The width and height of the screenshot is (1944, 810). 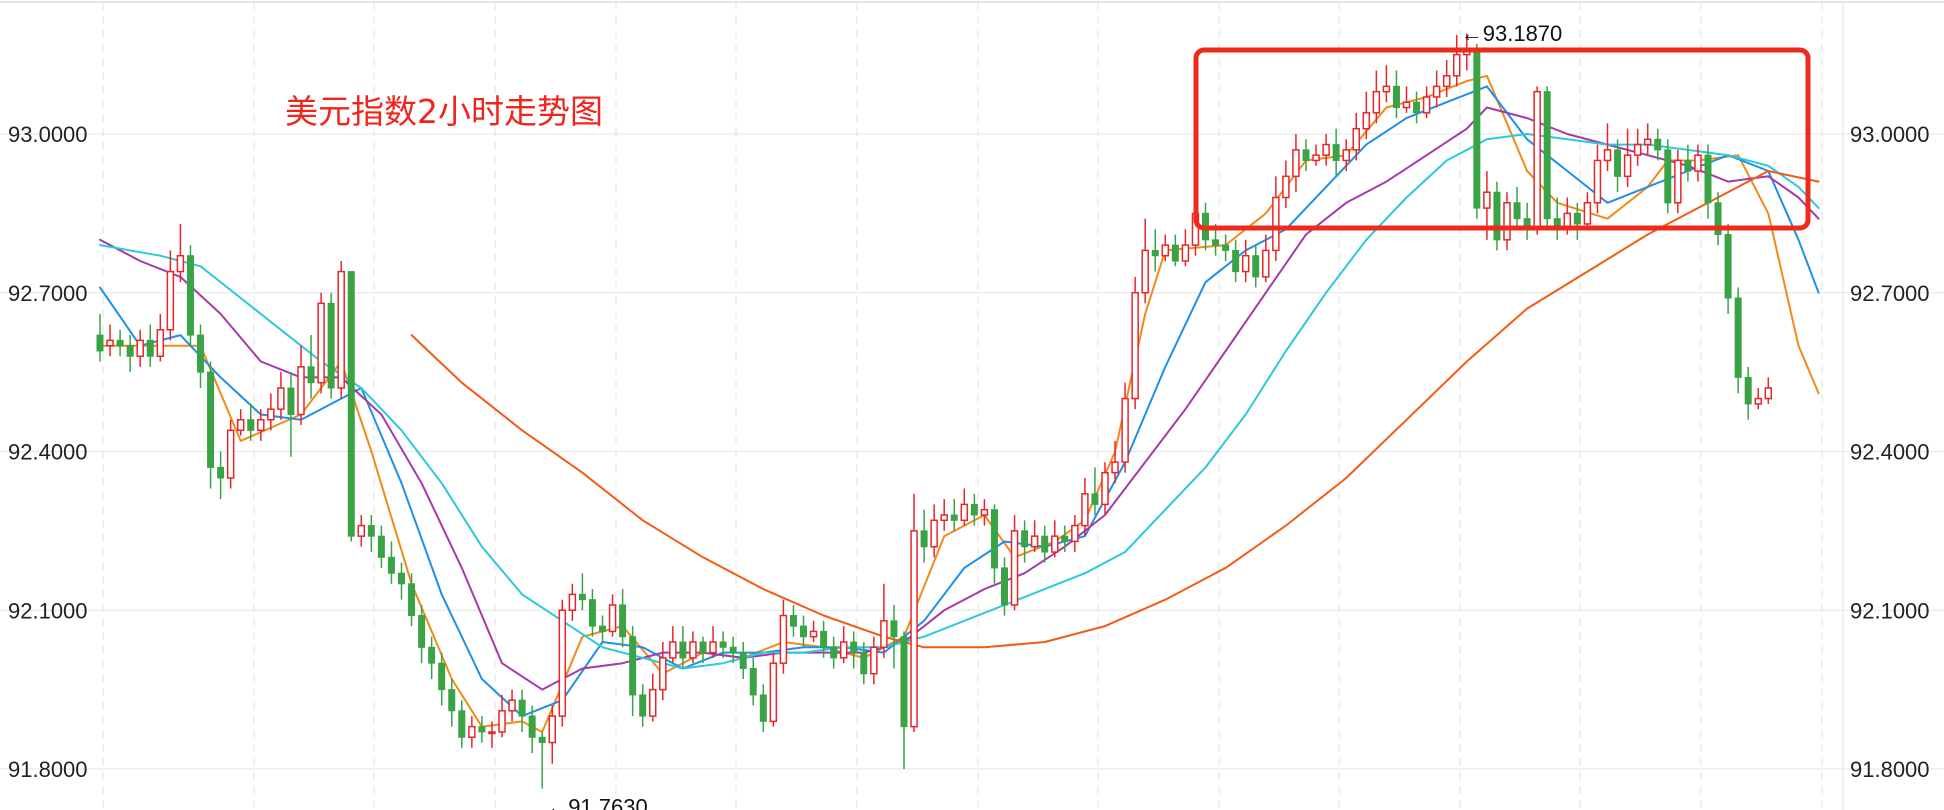 I want to click on highlight-box, so click(x=1502, y=139).